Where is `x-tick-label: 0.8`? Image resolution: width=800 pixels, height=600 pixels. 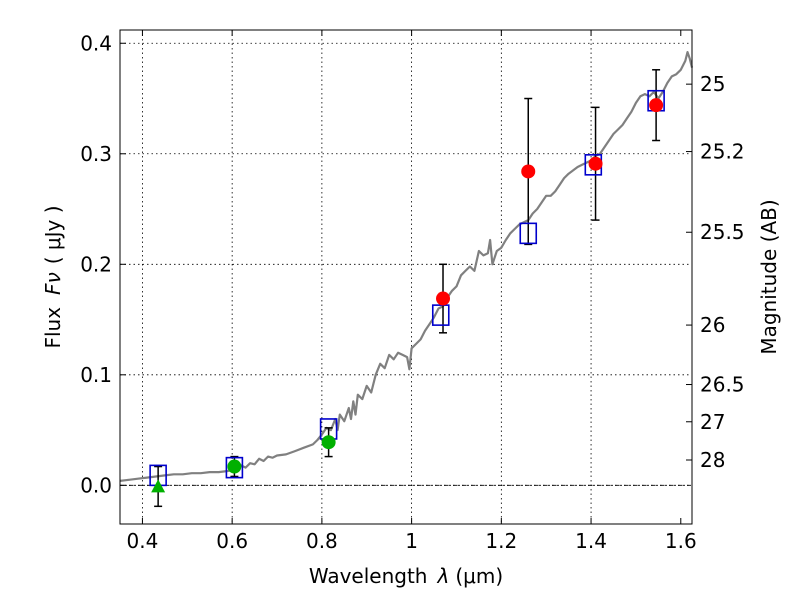 x-tick-label: 0.8 is located at coordinates (322, 541).